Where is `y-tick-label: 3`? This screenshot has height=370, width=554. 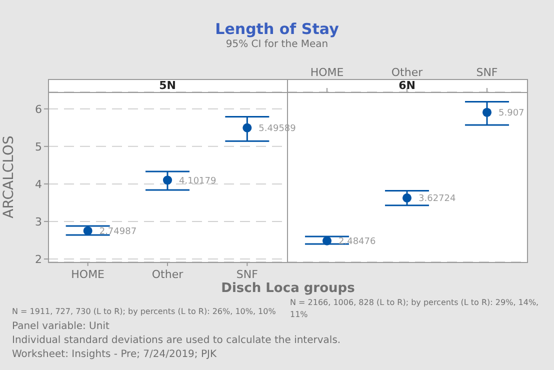 y-tick-label: 3 is located at coordinates (38, 221).